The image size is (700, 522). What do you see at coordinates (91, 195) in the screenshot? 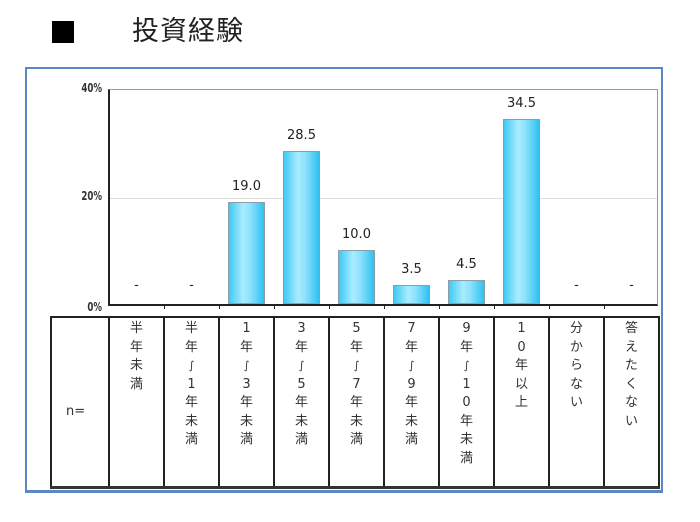
I see `y-tick-label: 20%` at bounding box center [91, 195].